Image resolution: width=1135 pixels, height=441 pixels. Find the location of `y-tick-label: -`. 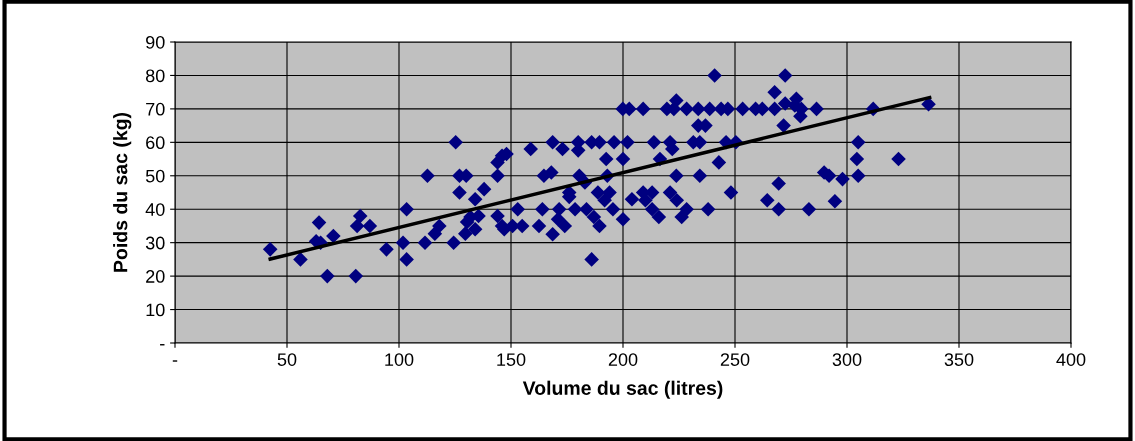

y-tick-label: - is located at coordinates (162, 345).